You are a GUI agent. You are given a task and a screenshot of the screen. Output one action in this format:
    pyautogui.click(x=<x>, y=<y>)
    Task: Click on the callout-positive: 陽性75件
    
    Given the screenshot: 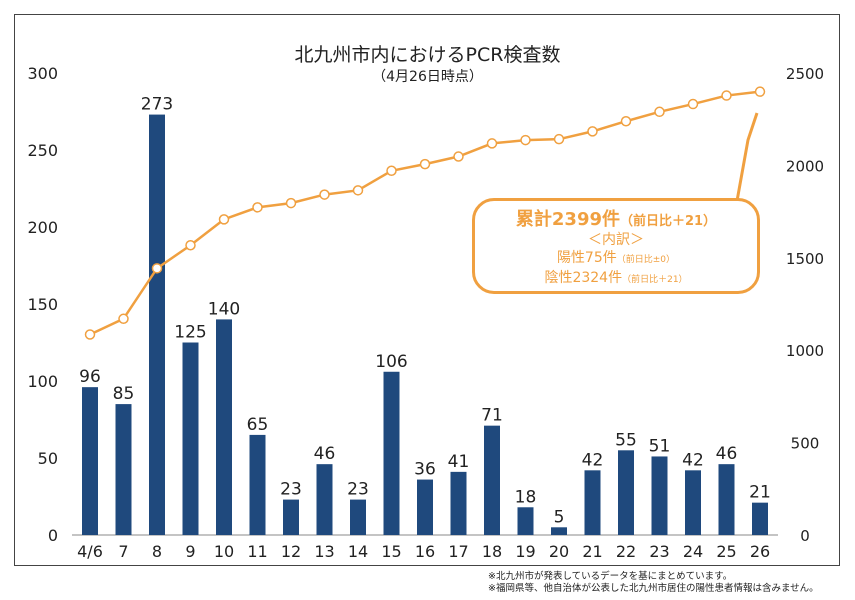 What is the action you would take?
    pyautogui.click(x=586, y=258)
    